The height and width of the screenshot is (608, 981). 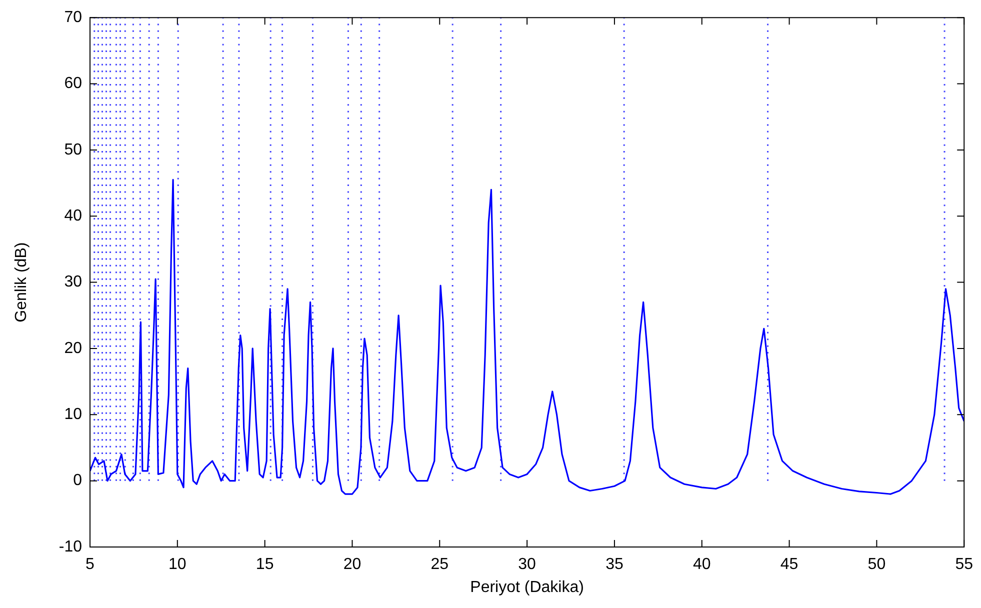 I want to click on y-tick-label: 30, so click(x=73, y=282).